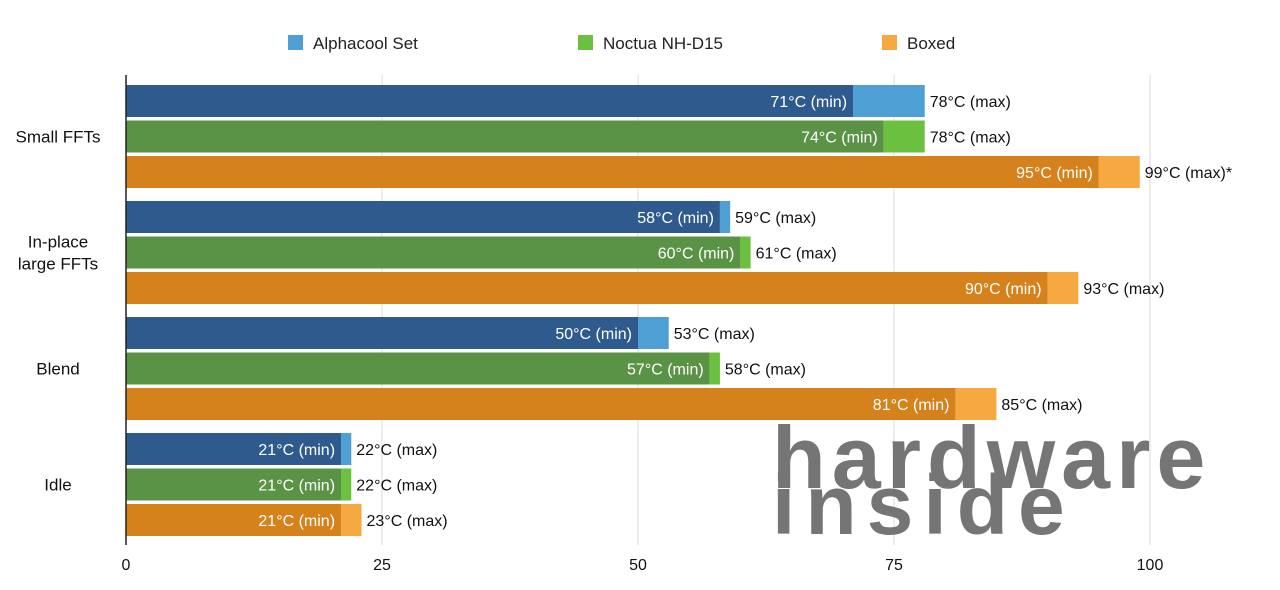  I want to click on data-label-max-1-3: 22°C (max), so click(396, 486).